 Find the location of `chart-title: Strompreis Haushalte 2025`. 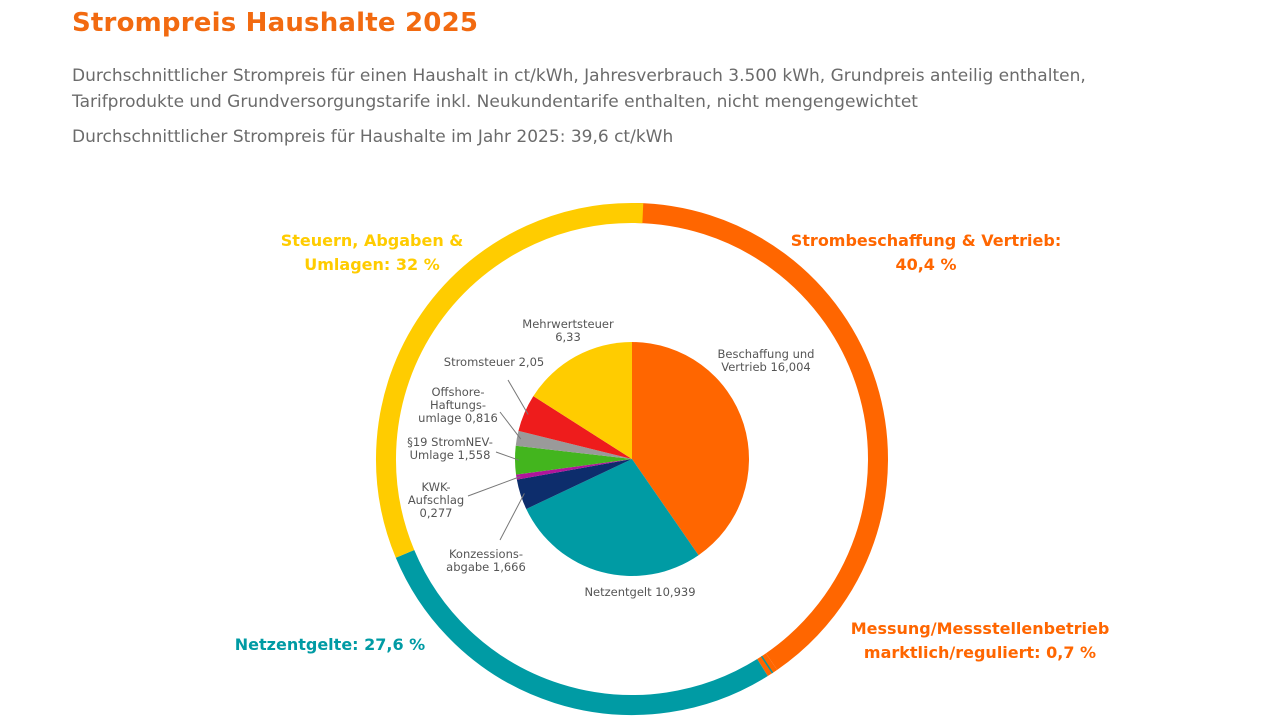

chart-title: Strompreis Haushalte 2025 is located at coordinates (275, 23).